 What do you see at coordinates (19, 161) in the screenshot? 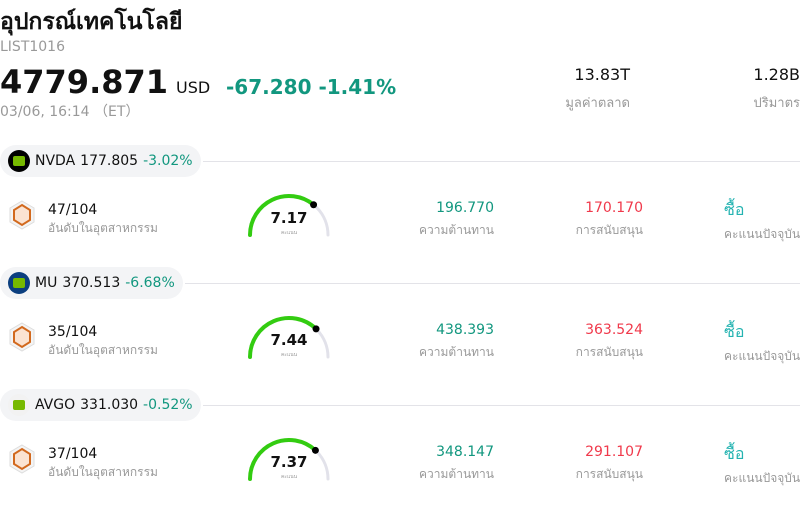
I see `nvidia-logo-icon` at bounding box center [19, 161].